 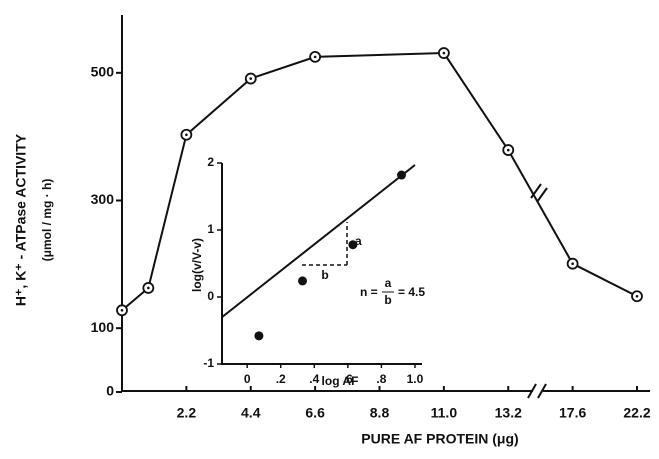 What do you see at coordinates (369, 292) in the screenshot?
I see `formula-n: n =` at bounding box center [369, 292].